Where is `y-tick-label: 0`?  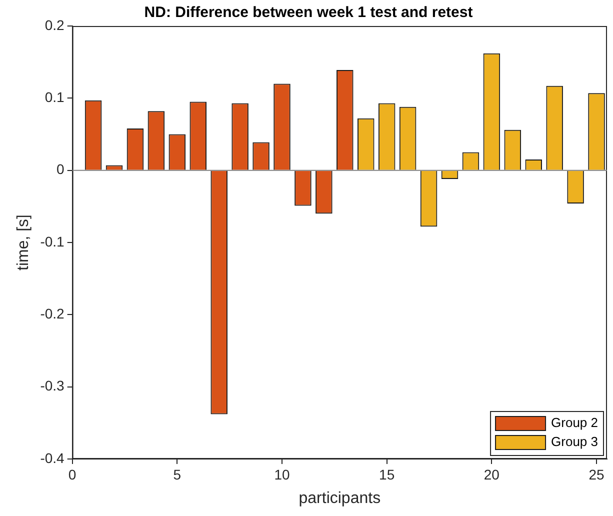 y-tick-label: 0 is located at coordinates (60, 169).